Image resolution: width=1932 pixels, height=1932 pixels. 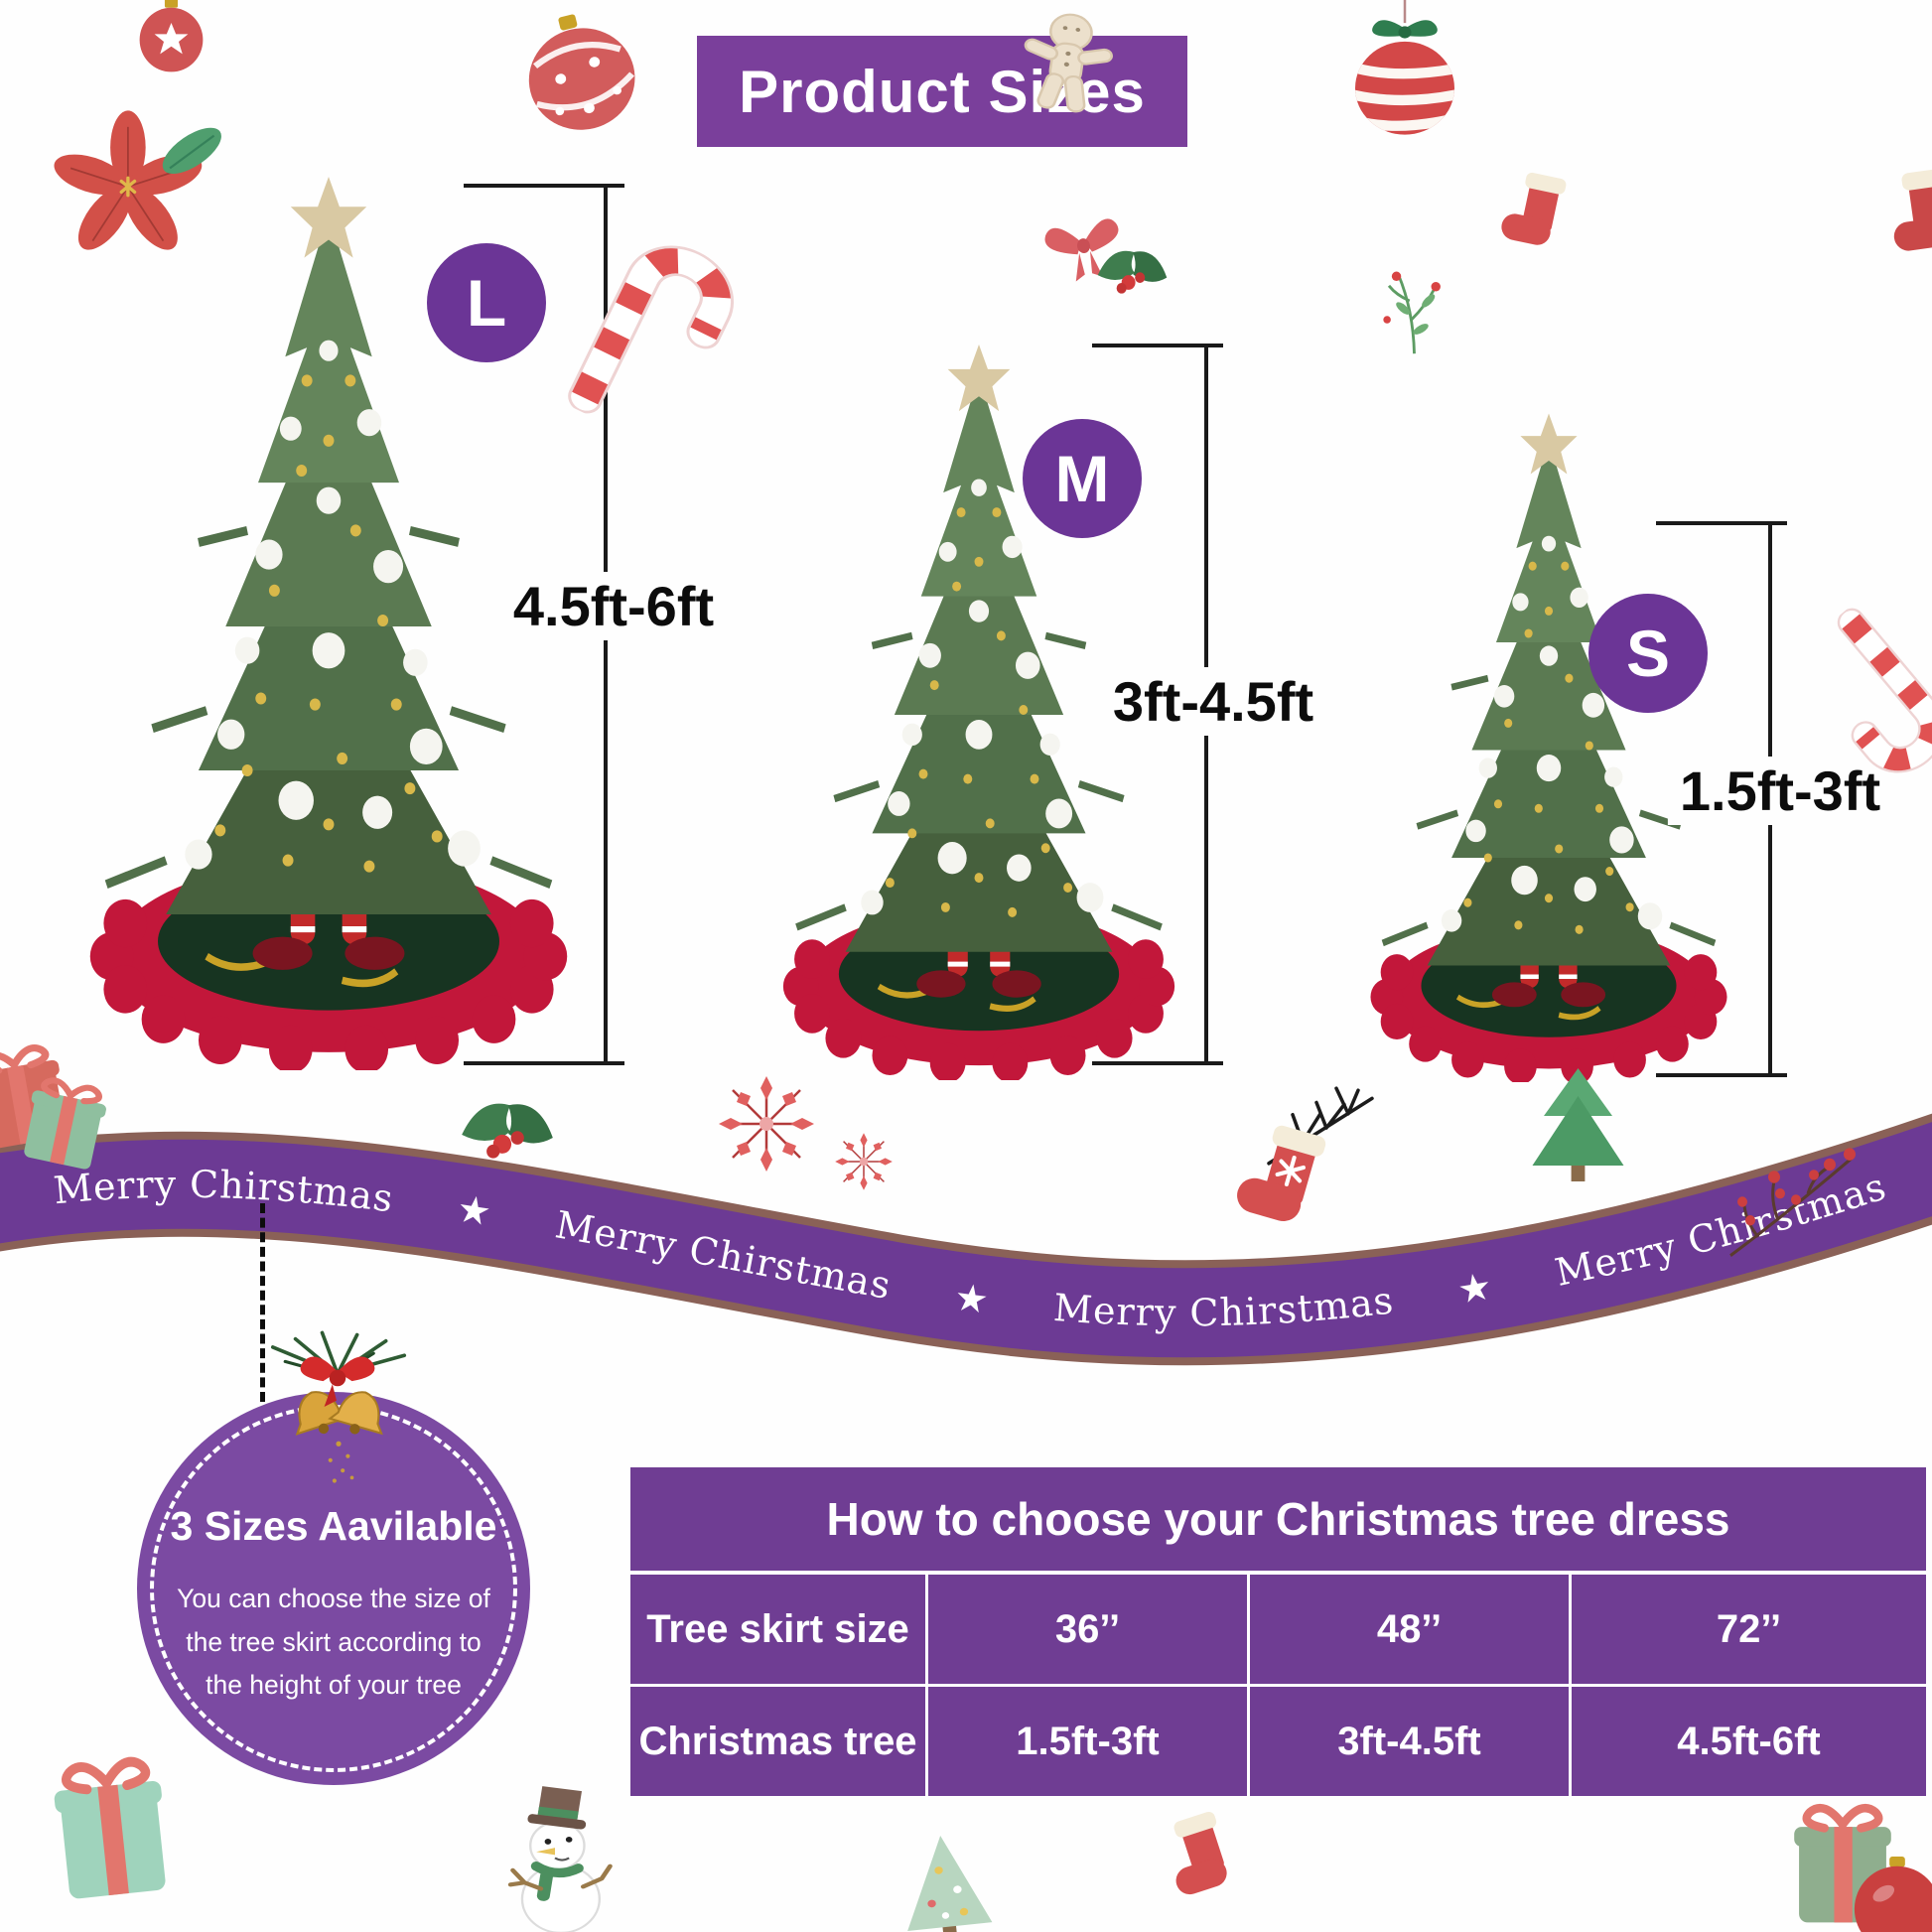 I want to click on table-cell: 36’’, so click(x=1087, y=1629).